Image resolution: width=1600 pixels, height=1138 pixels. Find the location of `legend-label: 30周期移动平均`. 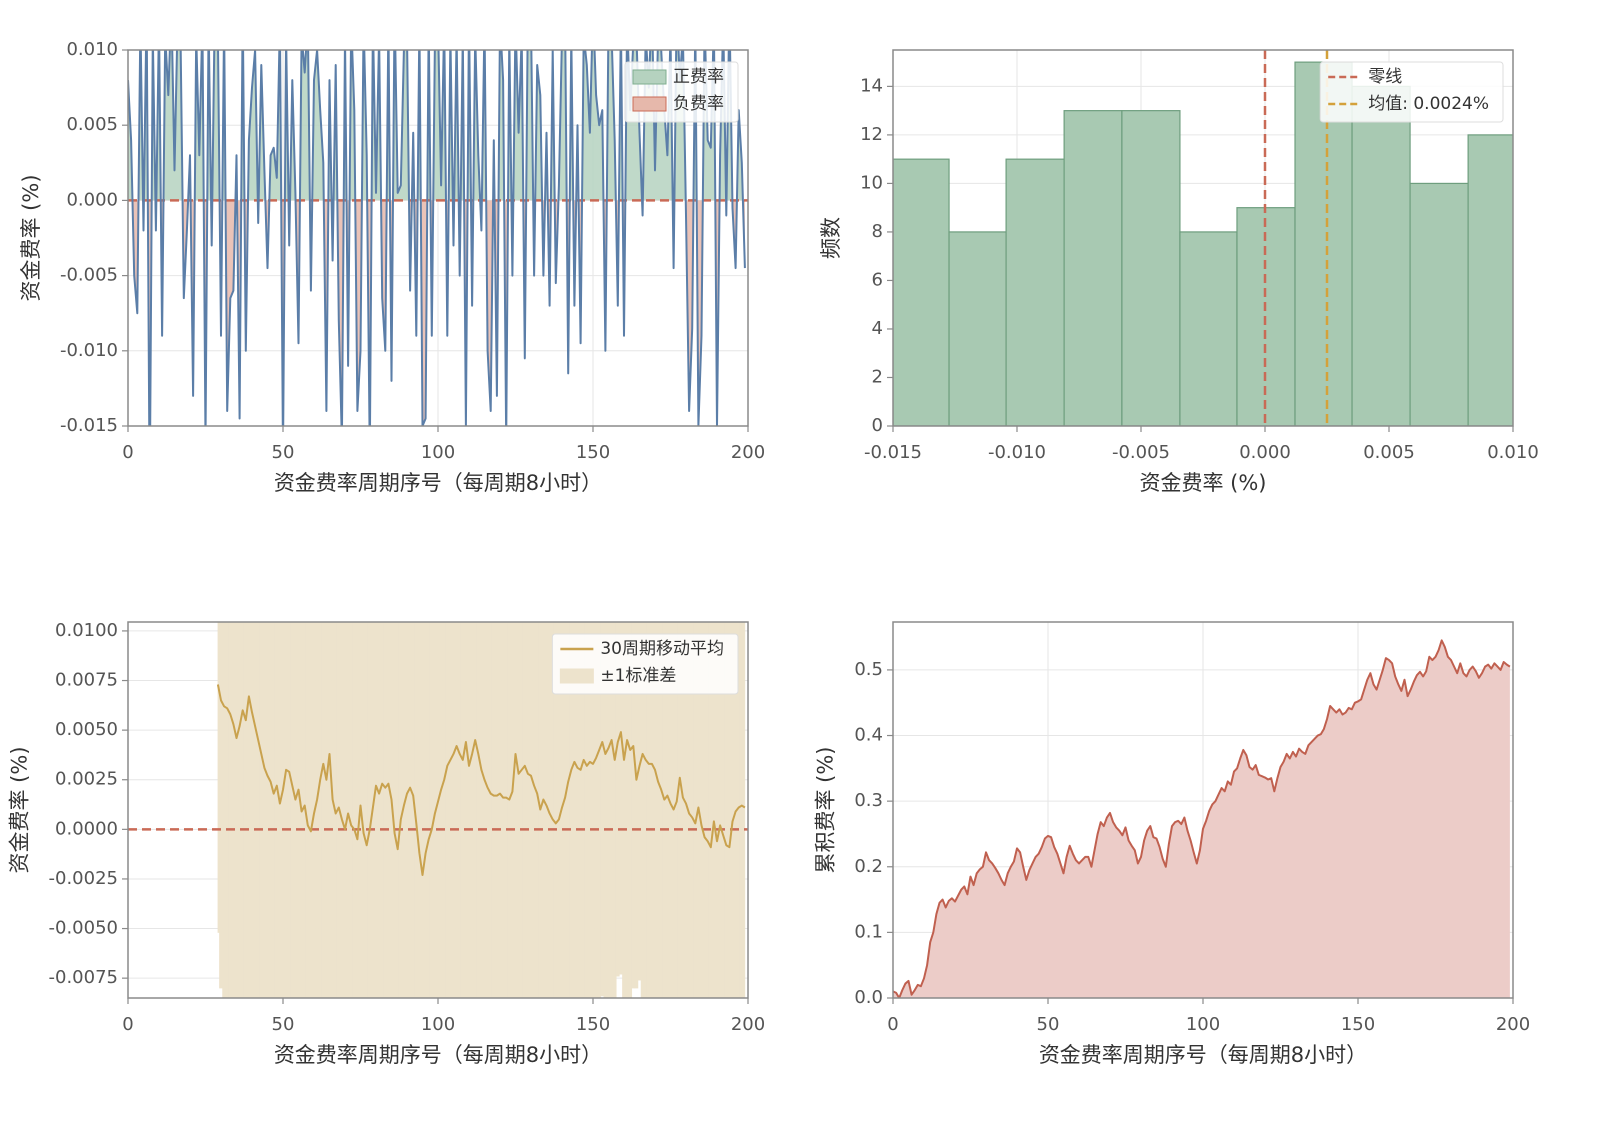

legend-label: 30周期移动平均 is located at coordinates (662, 649).